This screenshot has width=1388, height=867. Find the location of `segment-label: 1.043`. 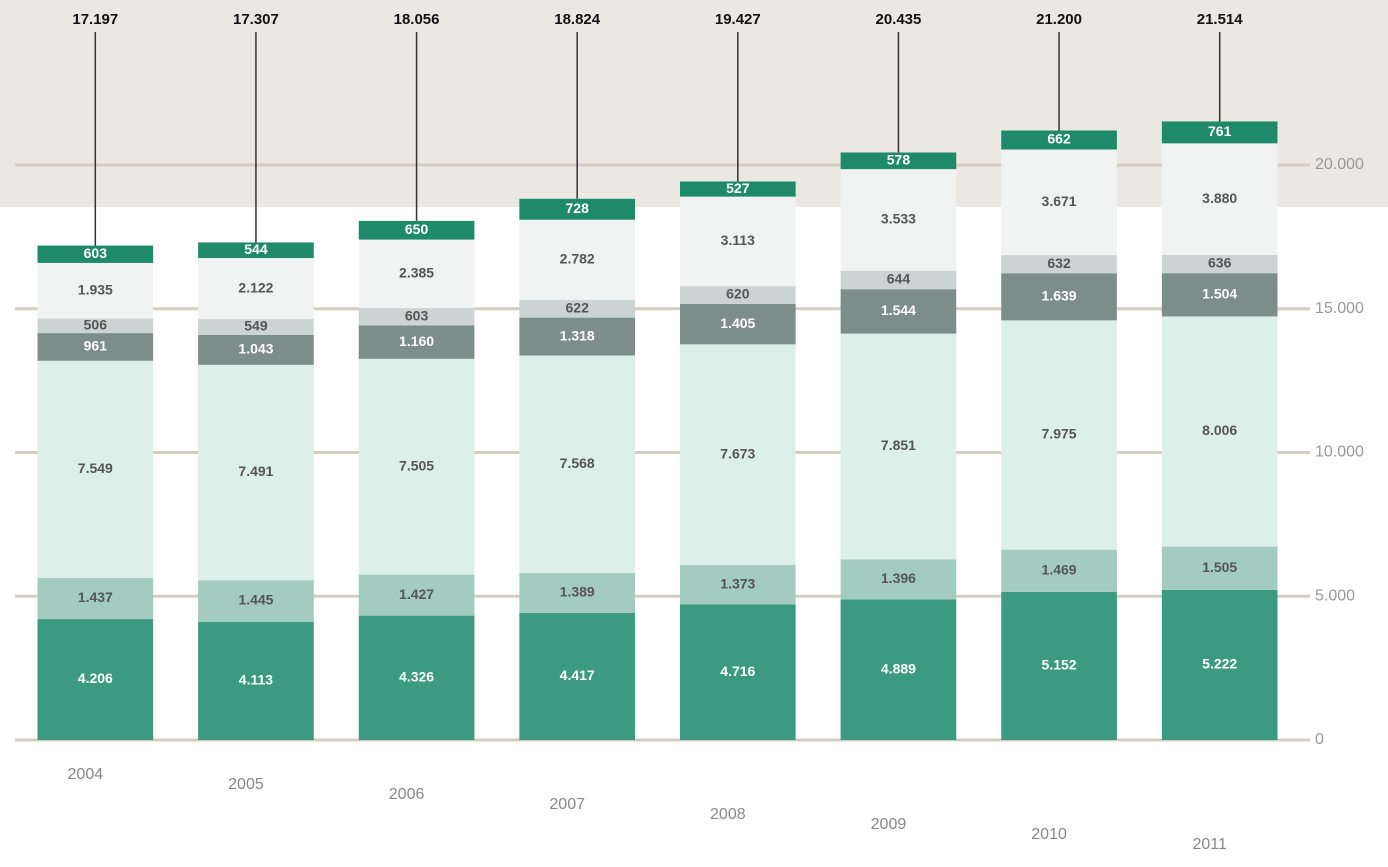

segment-label: 1.043 is located at coordinates (255, 349).